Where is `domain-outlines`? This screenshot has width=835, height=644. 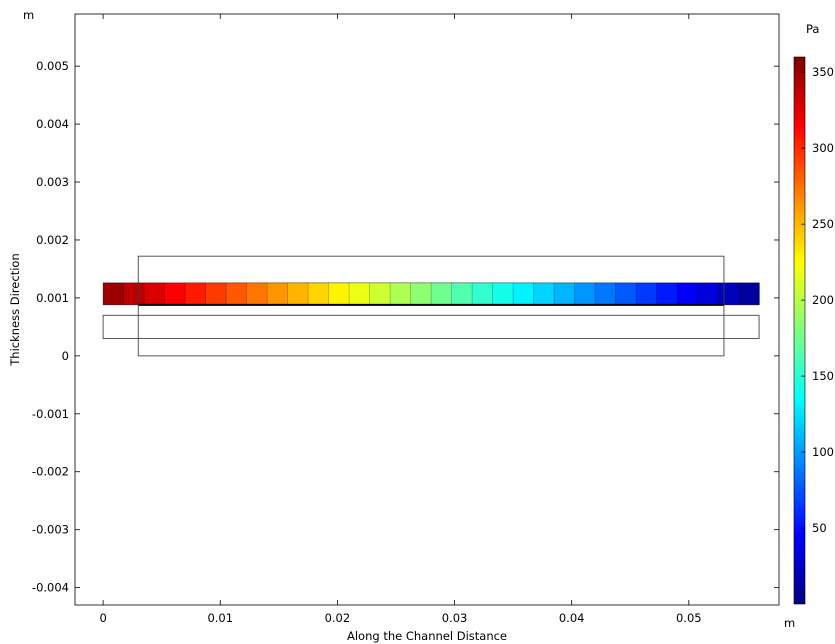
domain-outlines is located at coordinates (431, 306).